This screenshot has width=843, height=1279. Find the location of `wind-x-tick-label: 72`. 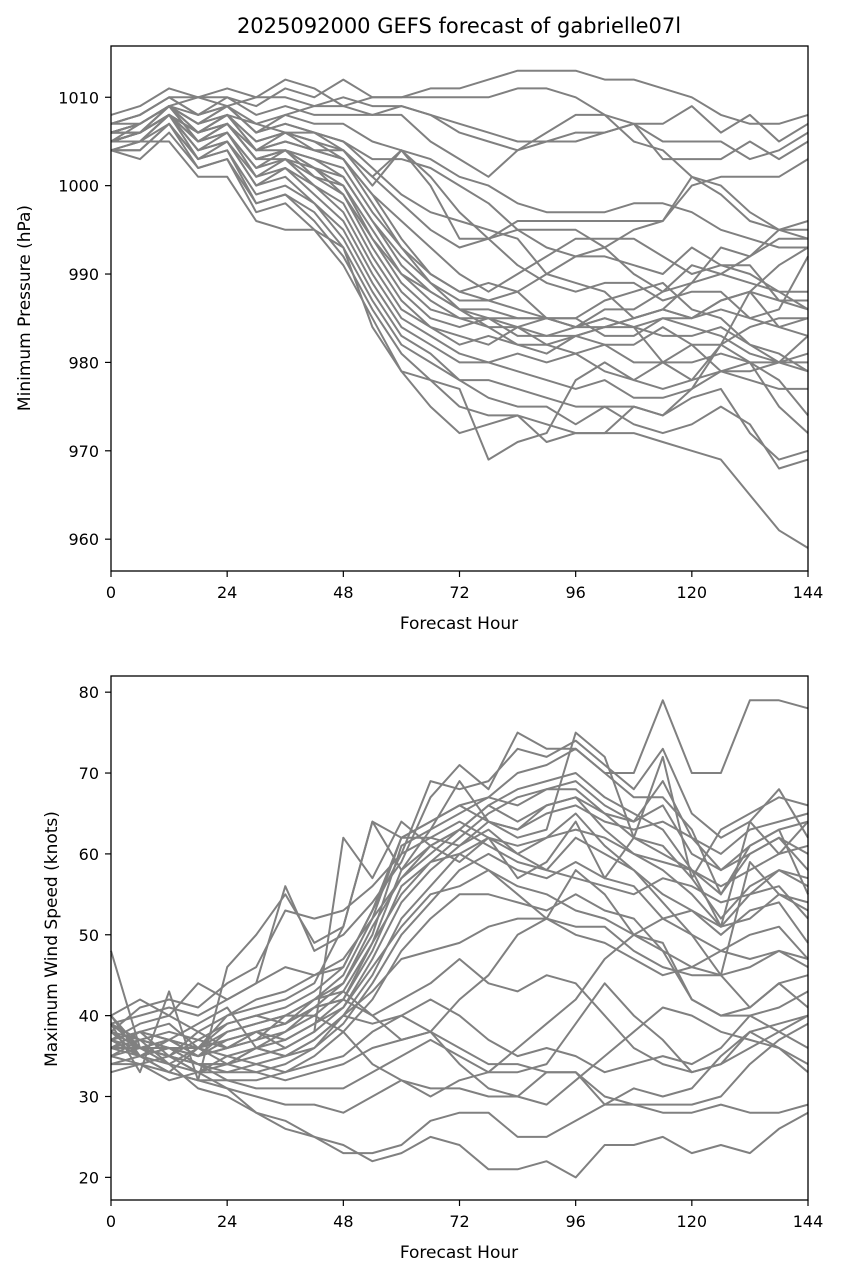

wind-x-tick-label: 72 is located at coordinates (459, 1221).